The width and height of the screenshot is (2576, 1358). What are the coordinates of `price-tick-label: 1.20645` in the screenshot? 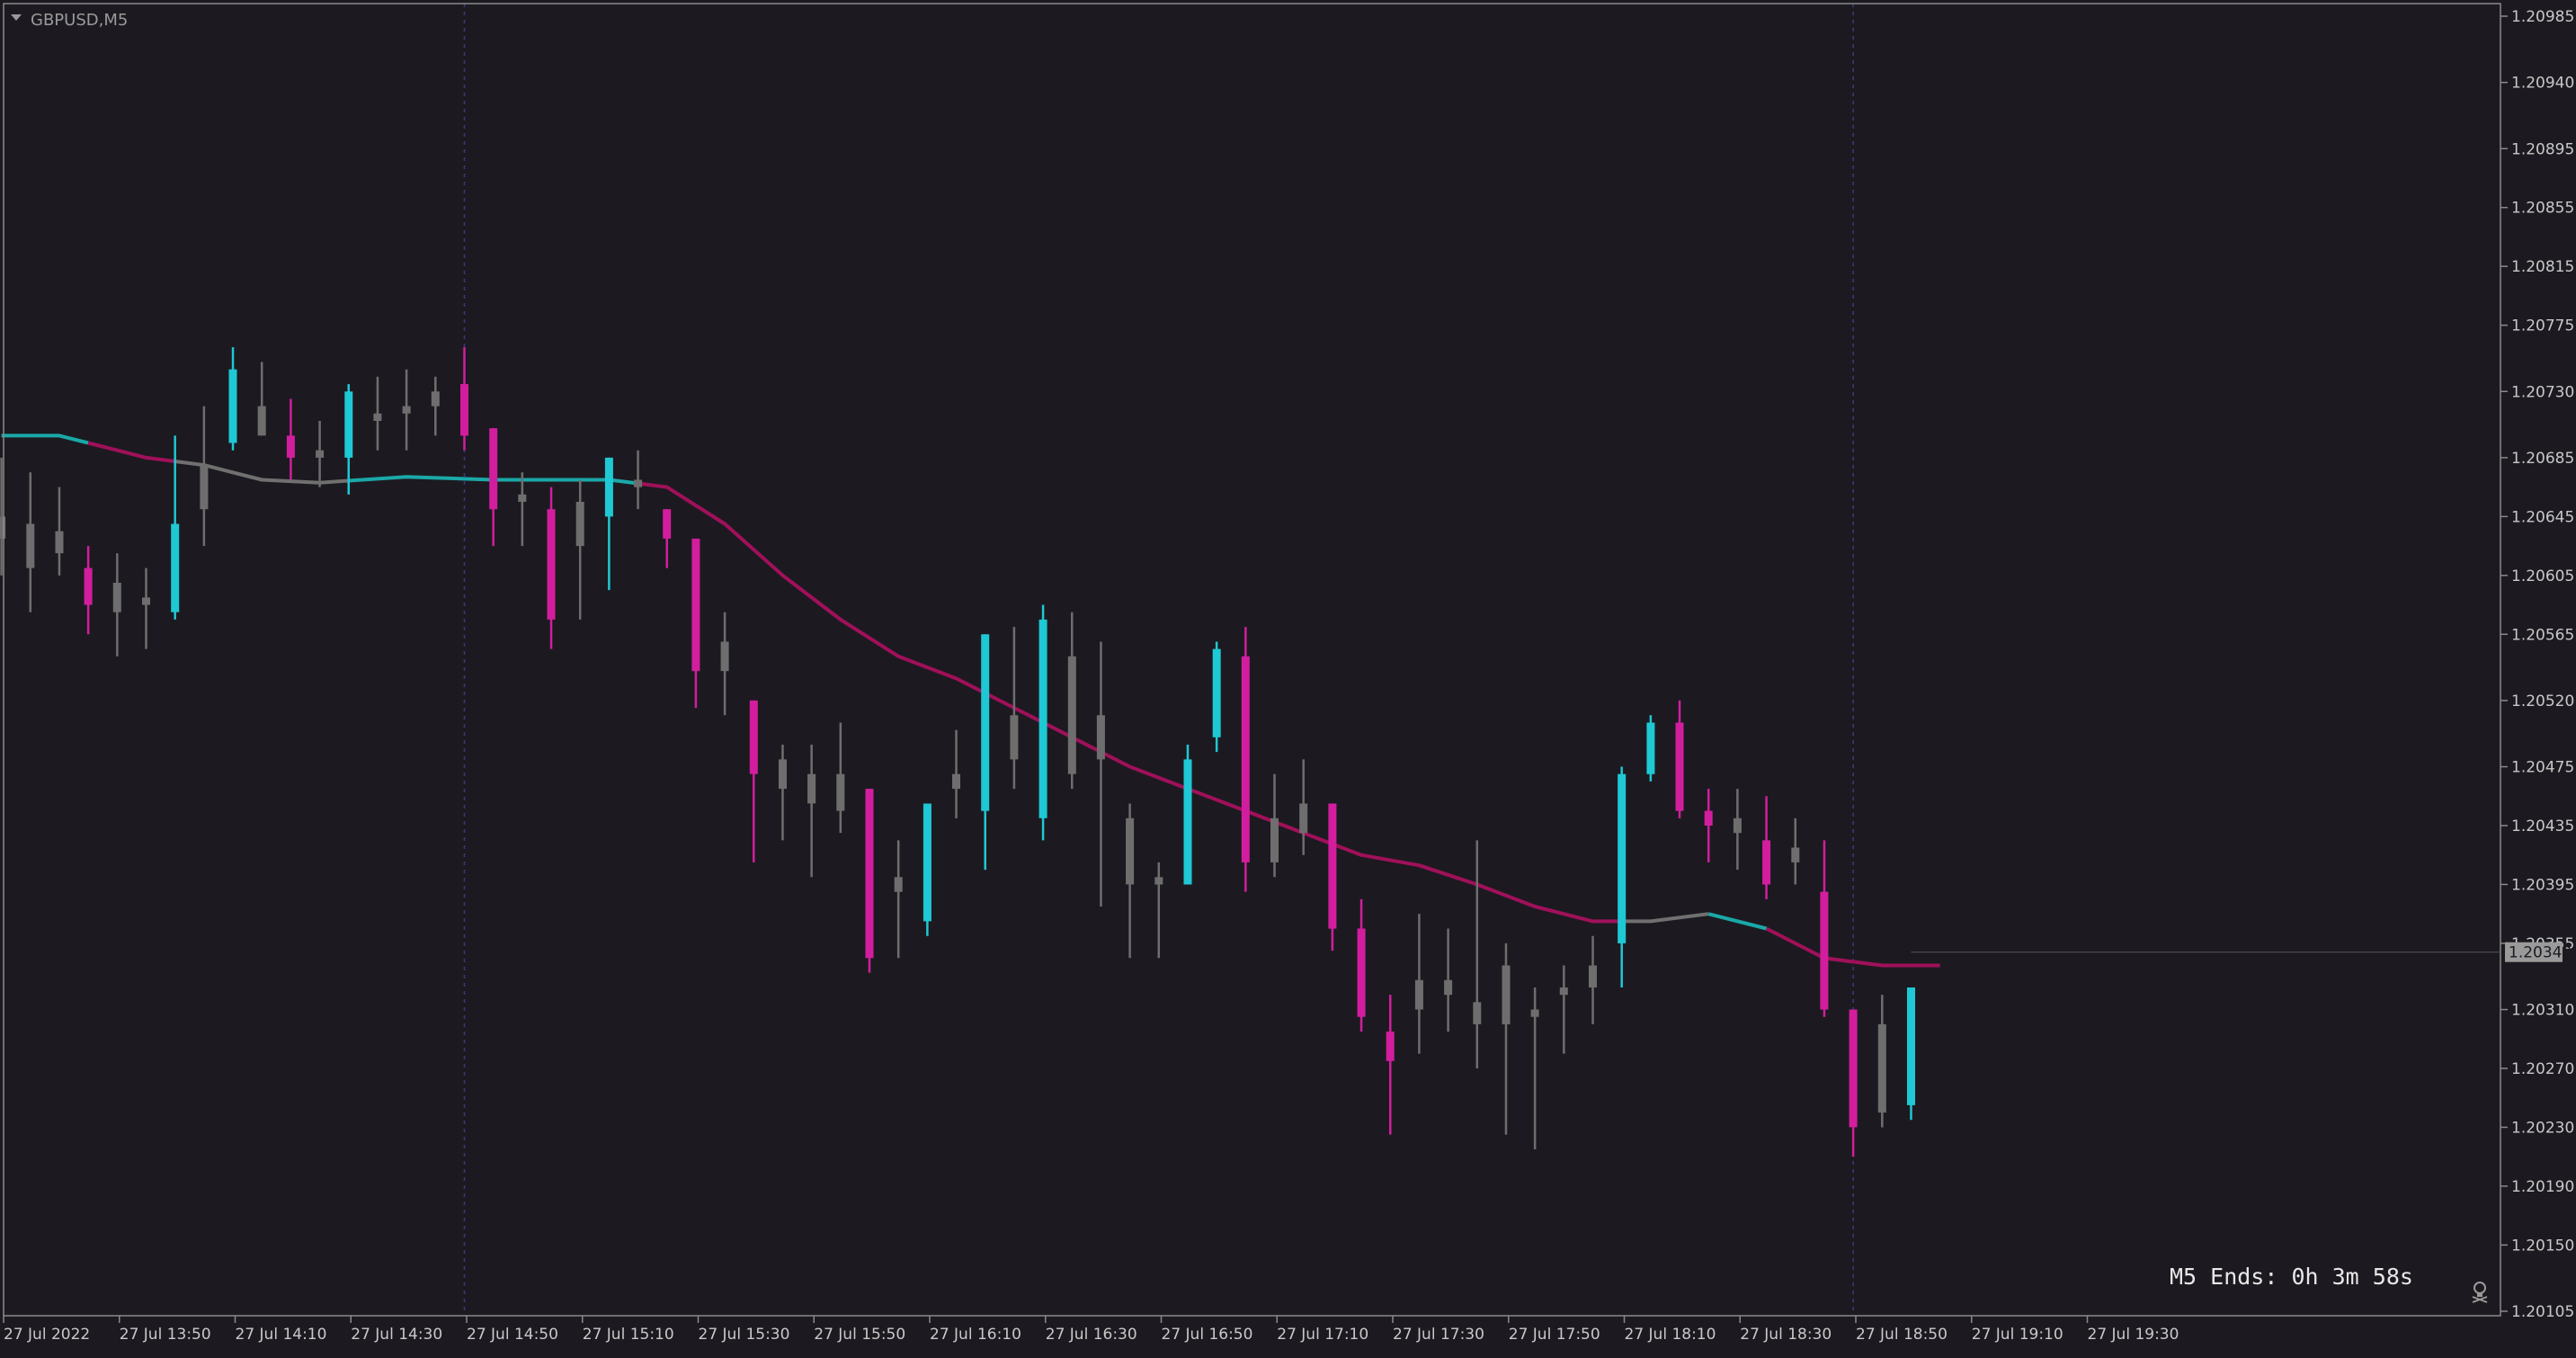 It's located at (2542, 517).